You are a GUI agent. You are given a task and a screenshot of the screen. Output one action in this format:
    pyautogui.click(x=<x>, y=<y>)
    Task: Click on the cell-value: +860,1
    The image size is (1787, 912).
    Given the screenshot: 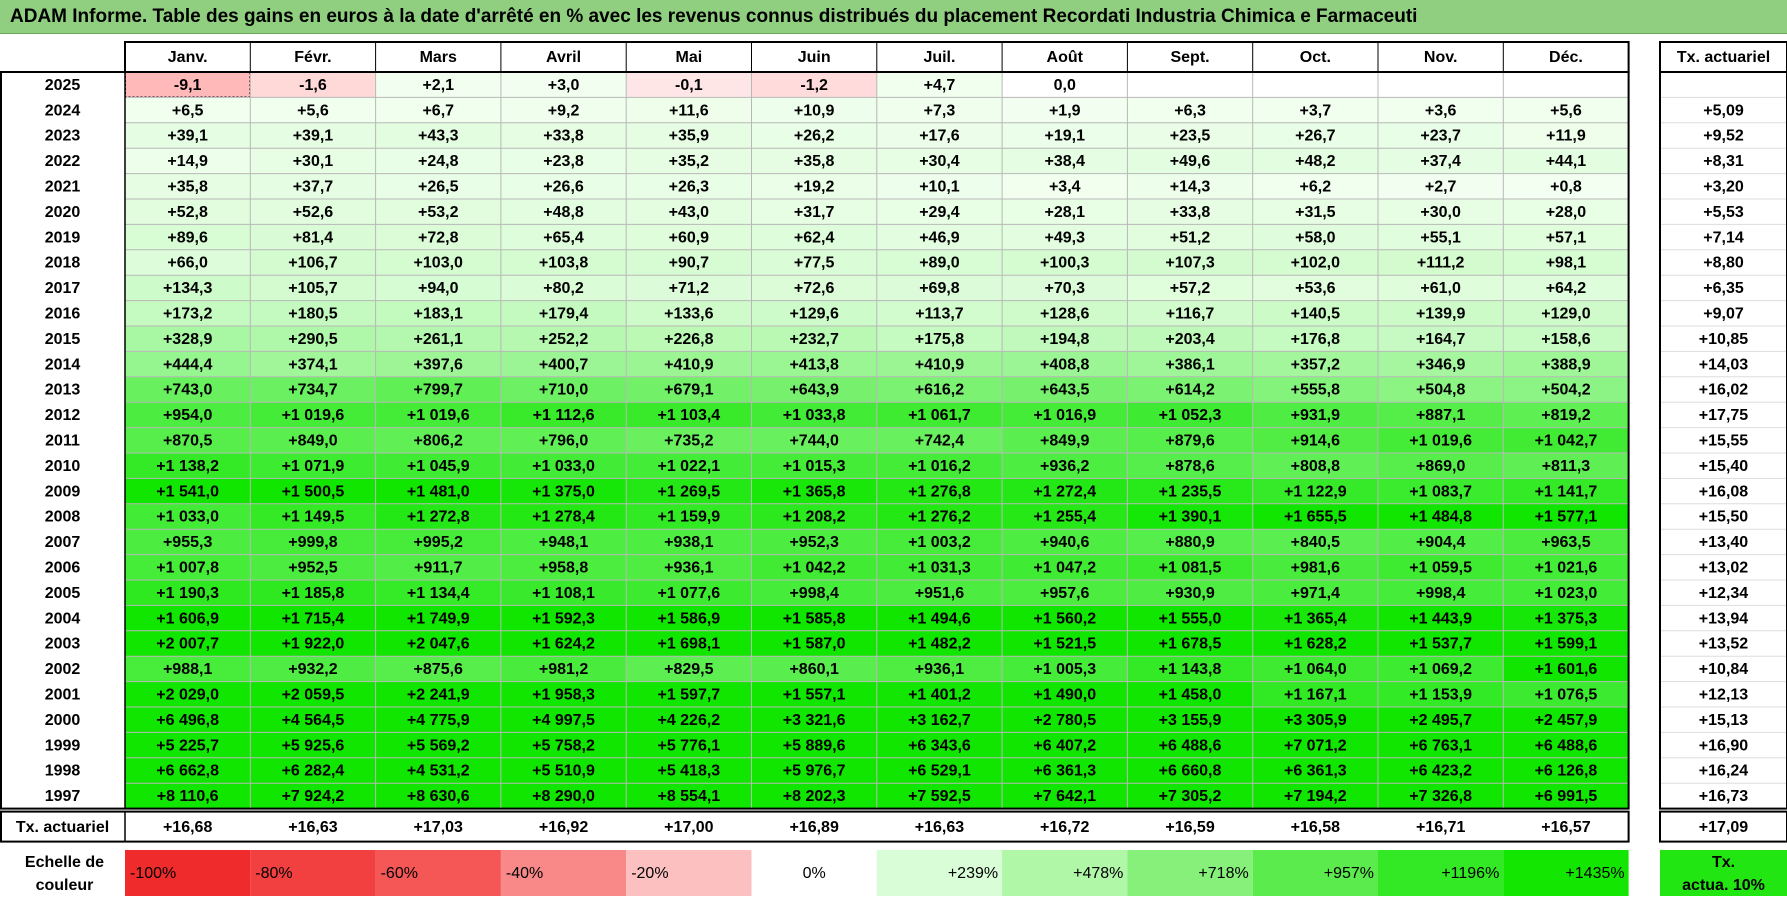 What is the action you would take?
    pyautogui.click(x=813, y=669)
    